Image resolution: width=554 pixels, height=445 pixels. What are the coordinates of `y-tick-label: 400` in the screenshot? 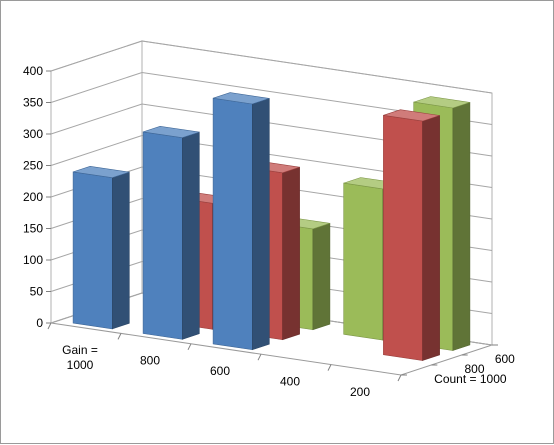 It's located at (33, 71).